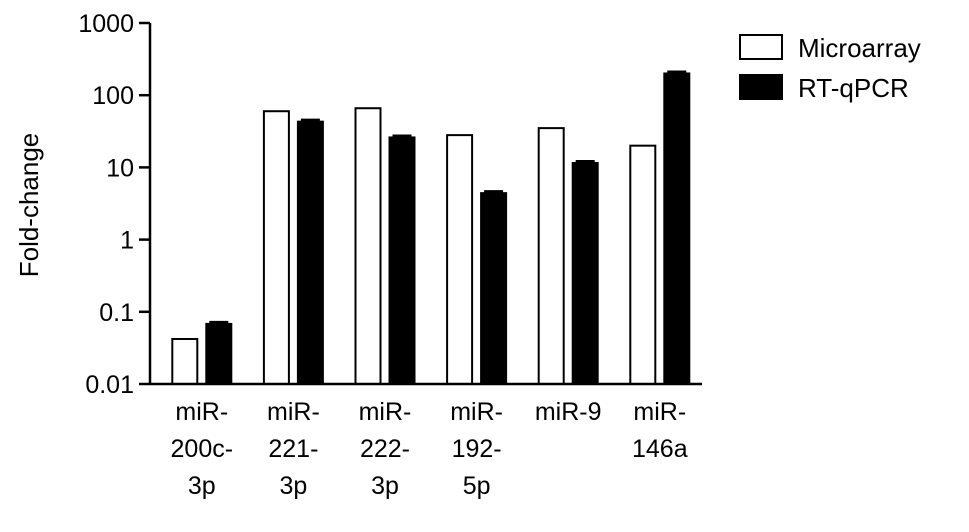 The image size is (969, 532). Describe the element at coordinates (202, 449) in the screenshot. I see `x-tick-label: 200c-` at that location.